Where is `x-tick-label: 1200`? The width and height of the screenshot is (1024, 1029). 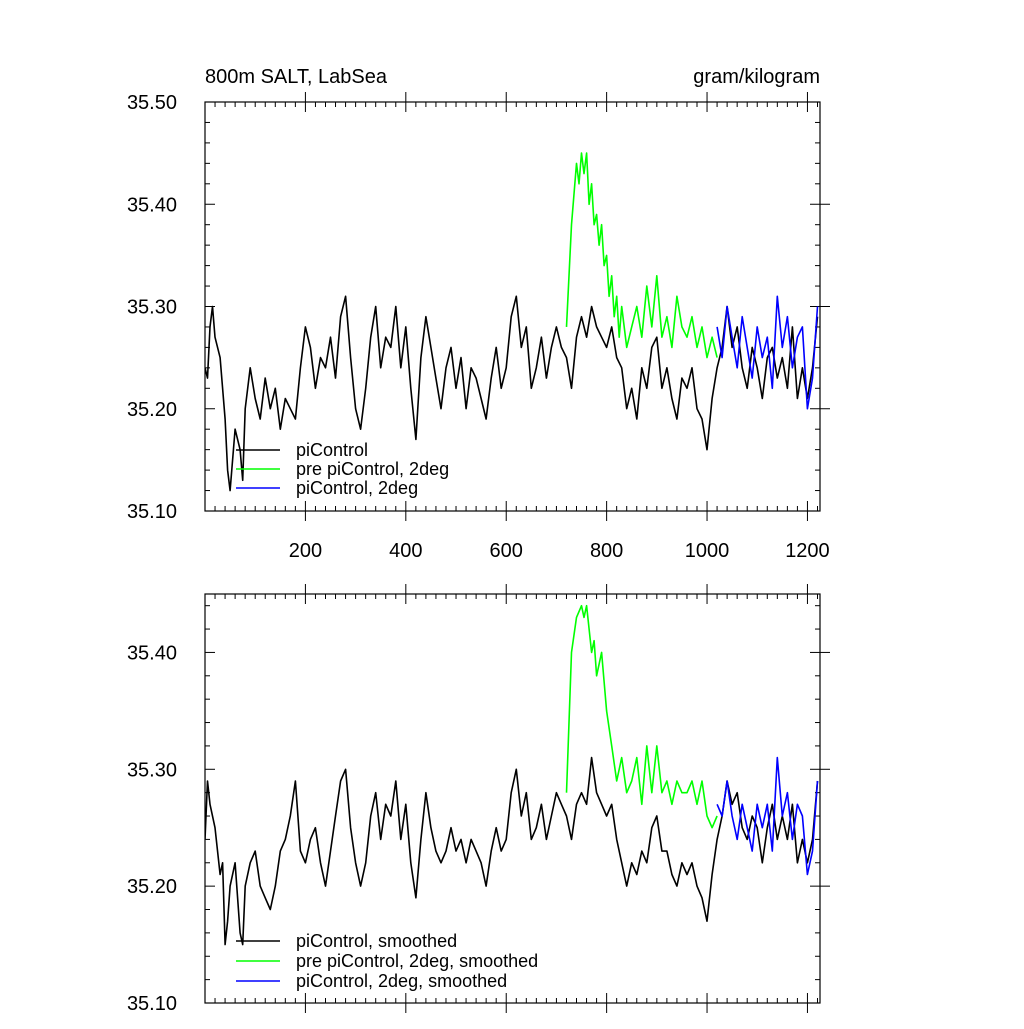
x-tick-label: 1200 is located at coordinates (807, 551).